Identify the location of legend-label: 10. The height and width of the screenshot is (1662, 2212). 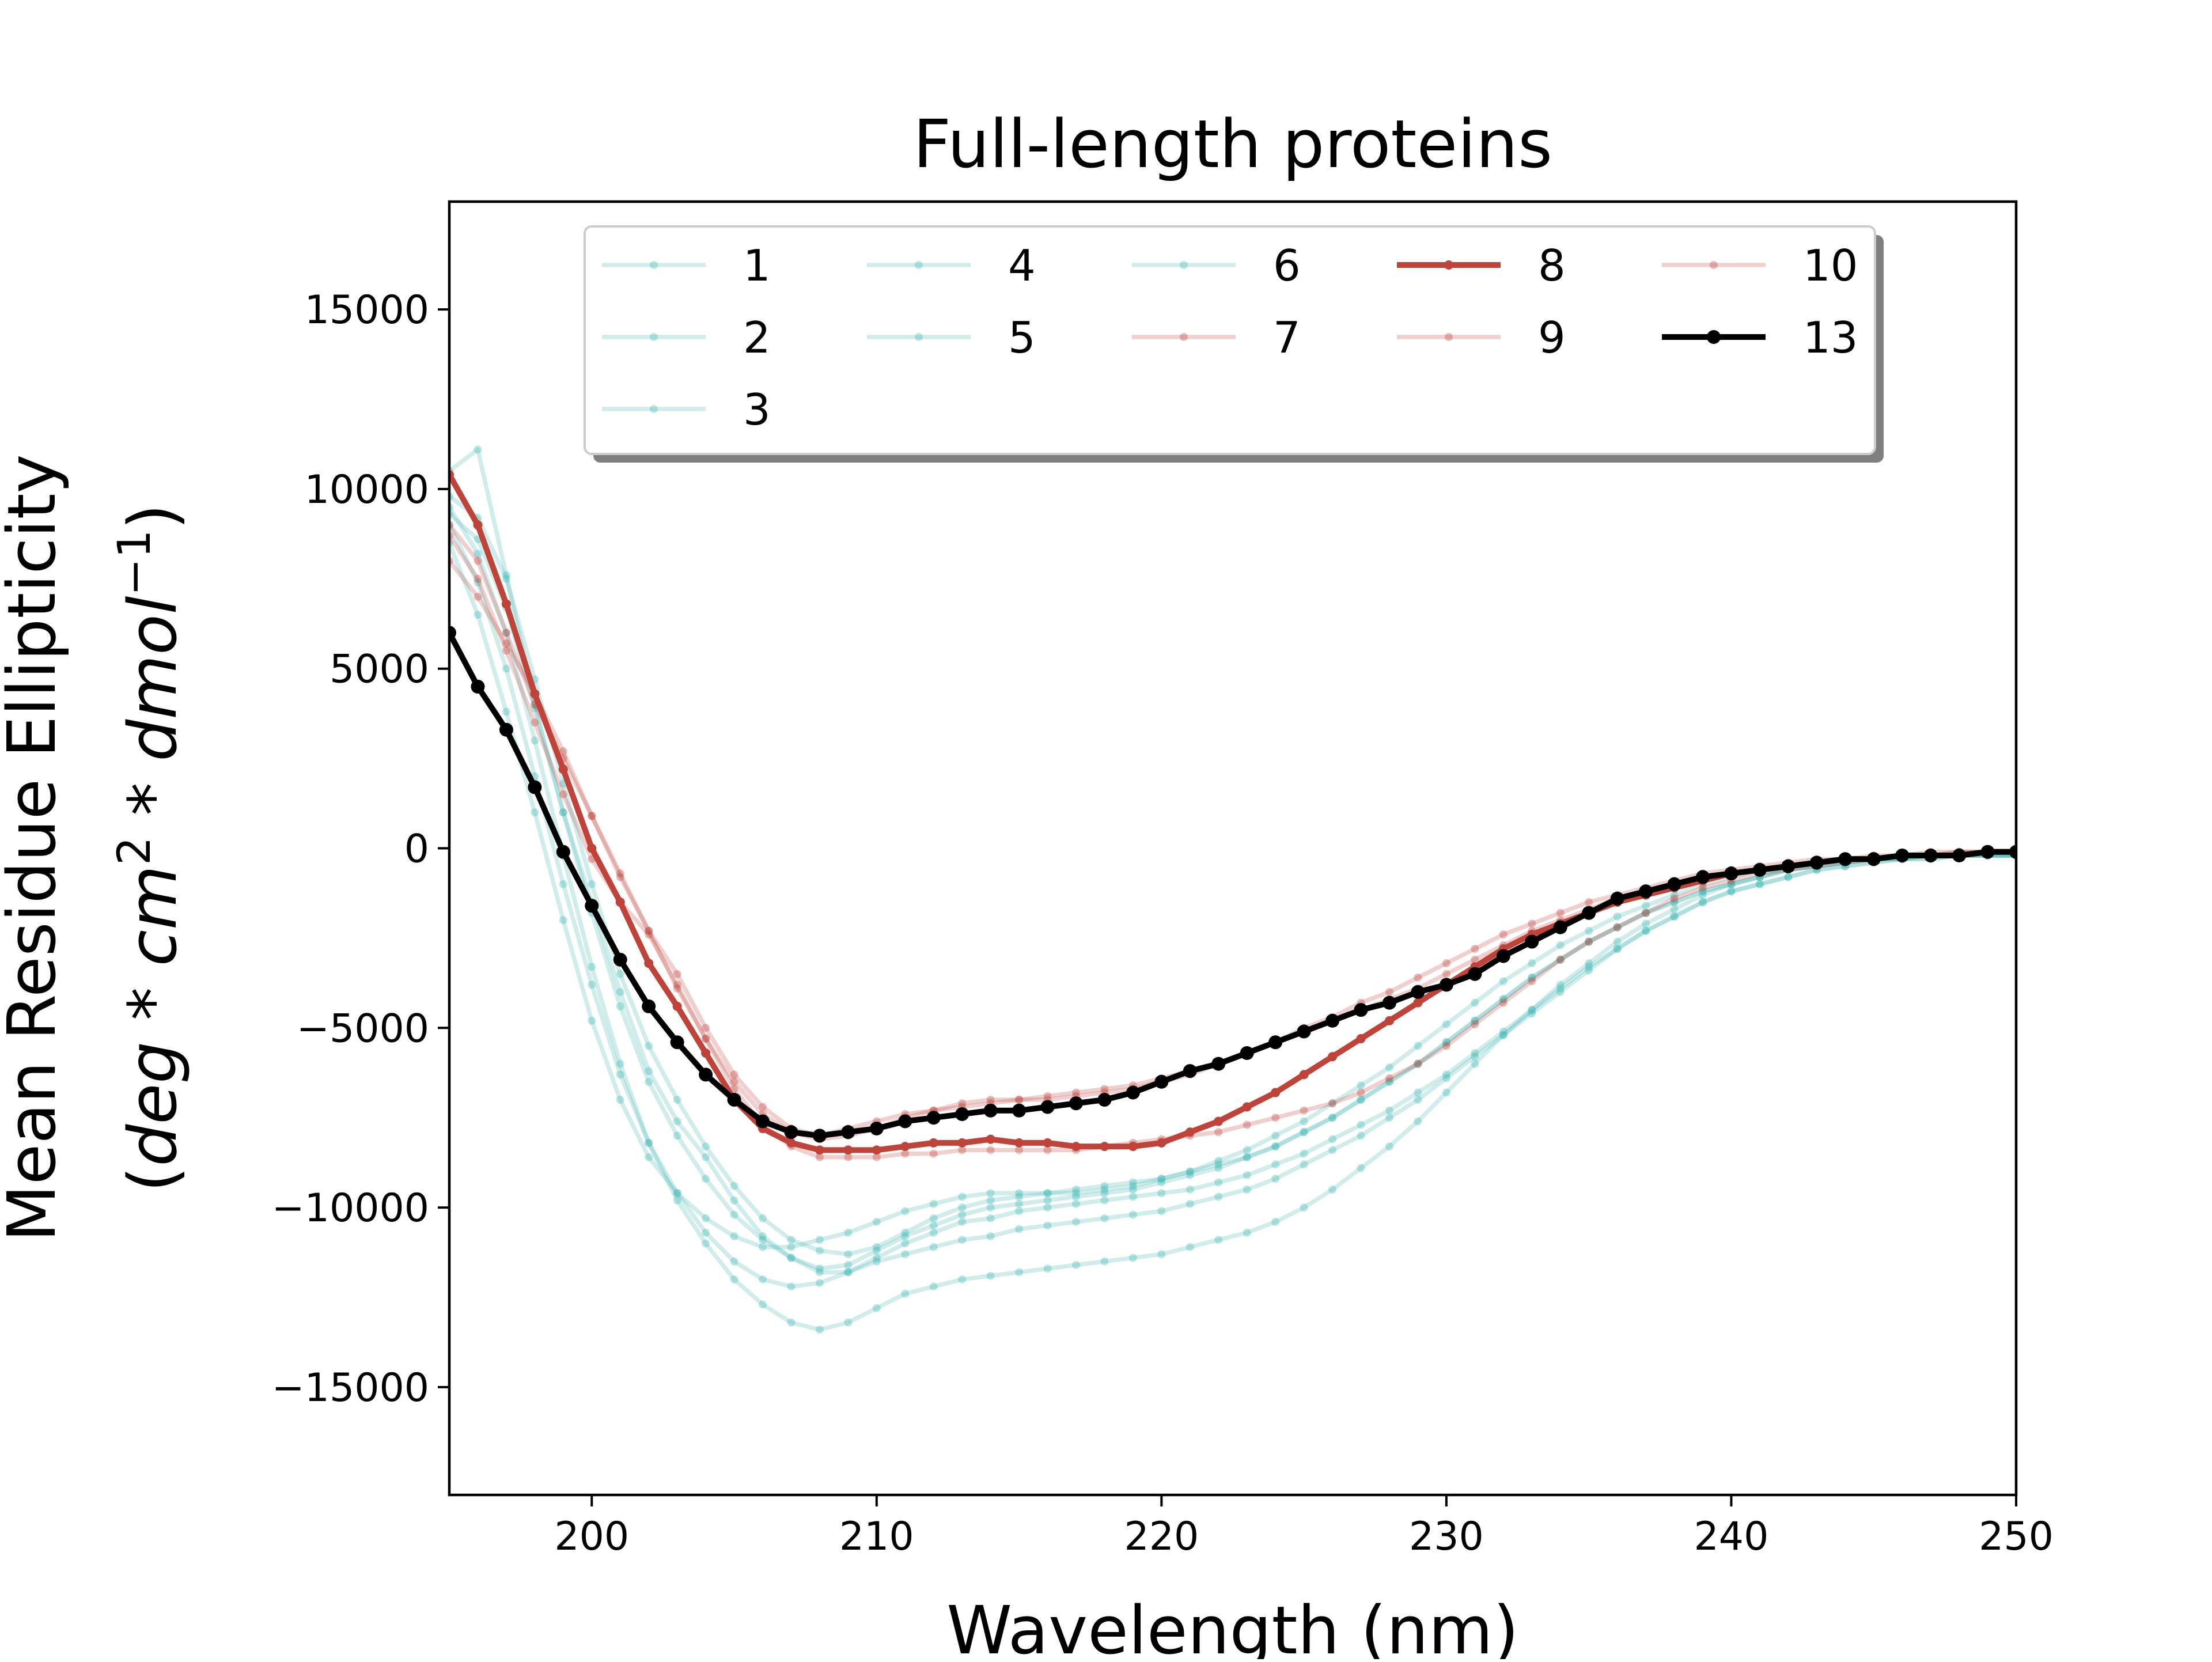
(1830, 265).